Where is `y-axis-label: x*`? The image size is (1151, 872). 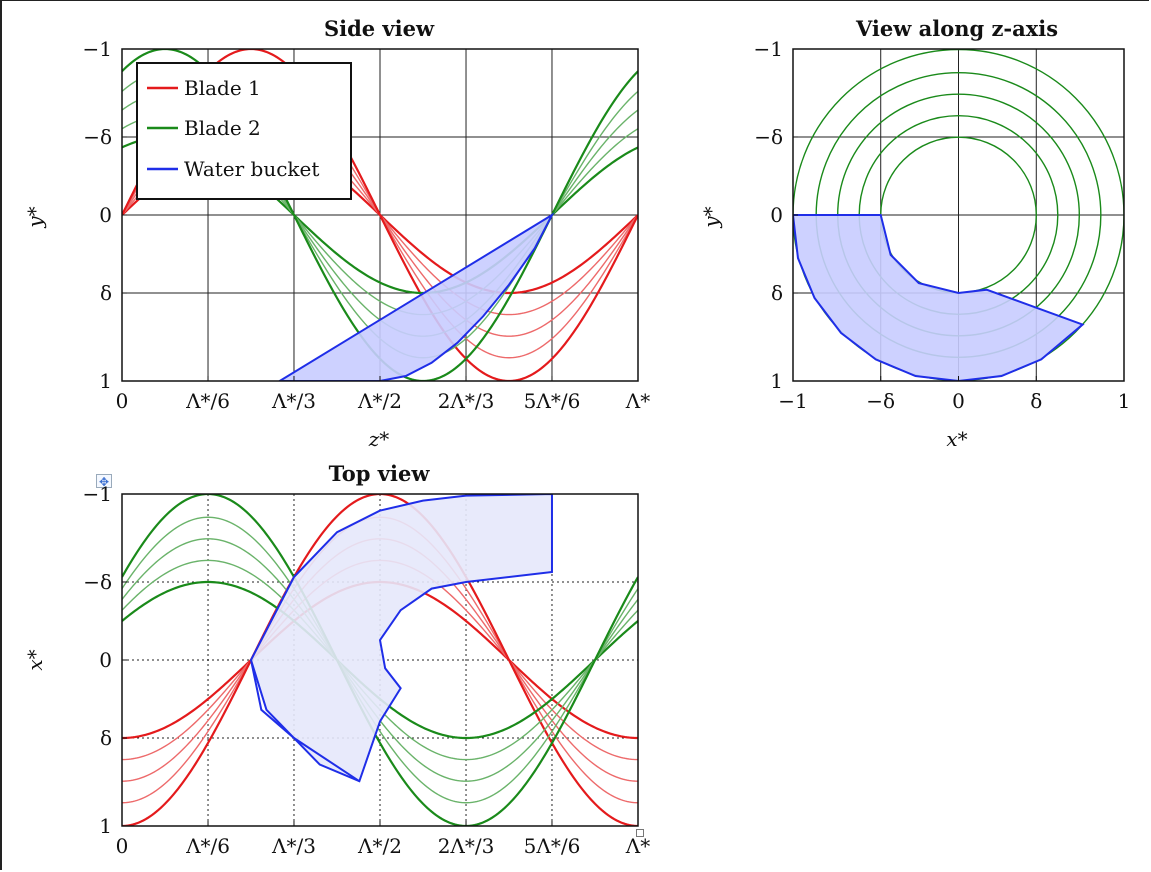
y-axis-label: x* is located at coordinates (35, 659).